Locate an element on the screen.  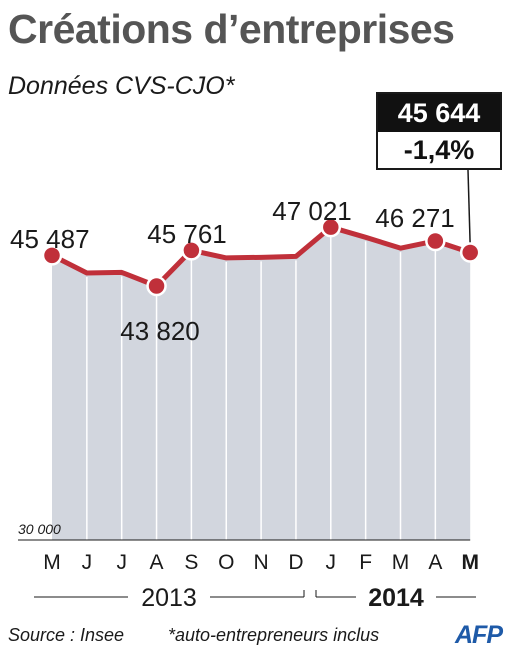
callout-value: 45 644 is located at coordinates (439, 113).